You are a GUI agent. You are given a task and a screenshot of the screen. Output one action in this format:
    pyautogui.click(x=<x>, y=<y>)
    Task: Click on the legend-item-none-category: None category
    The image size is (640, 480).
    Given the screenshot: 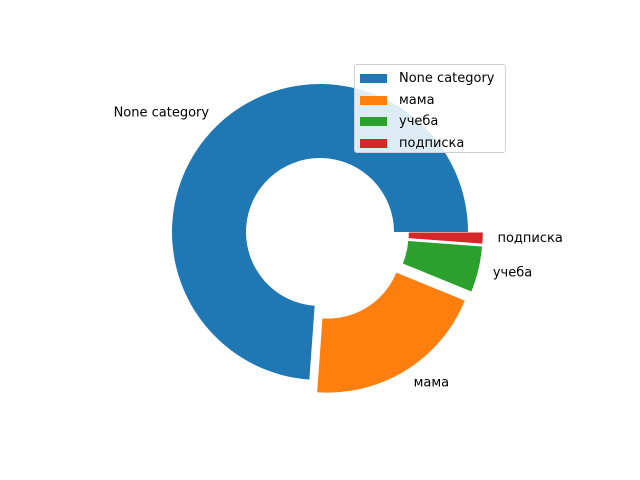 What is the action you would take?
    pyautogui.click(x=432, y=79)
    